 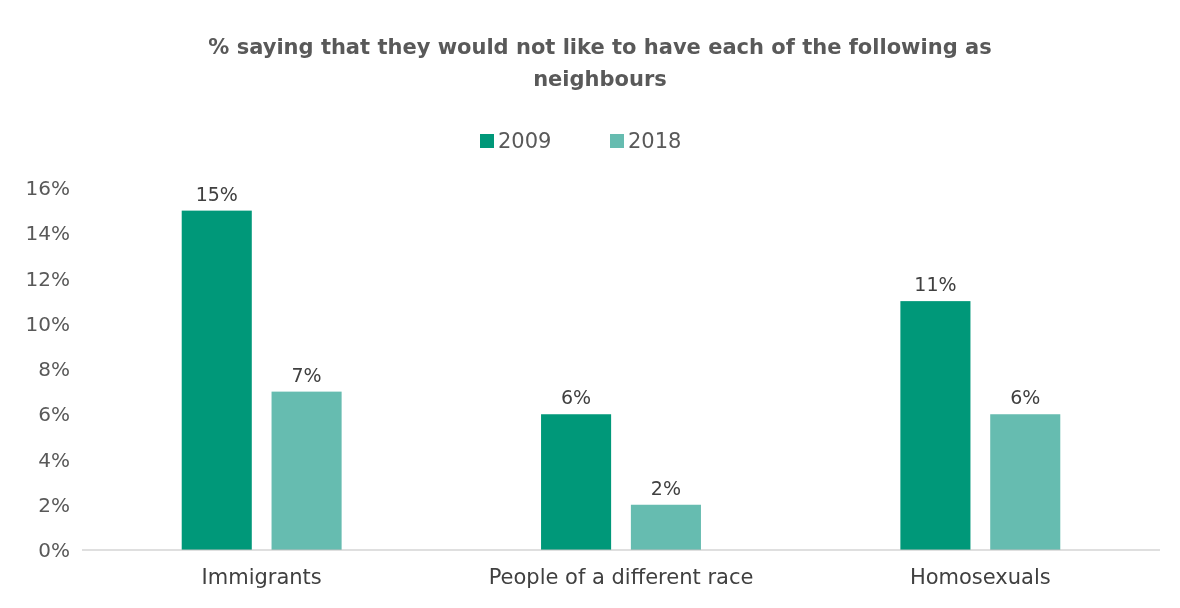 What do you see at coordinates (935, 284) in the screenshot?
I see `data-label: 11%` at bounding box center [935, 284].